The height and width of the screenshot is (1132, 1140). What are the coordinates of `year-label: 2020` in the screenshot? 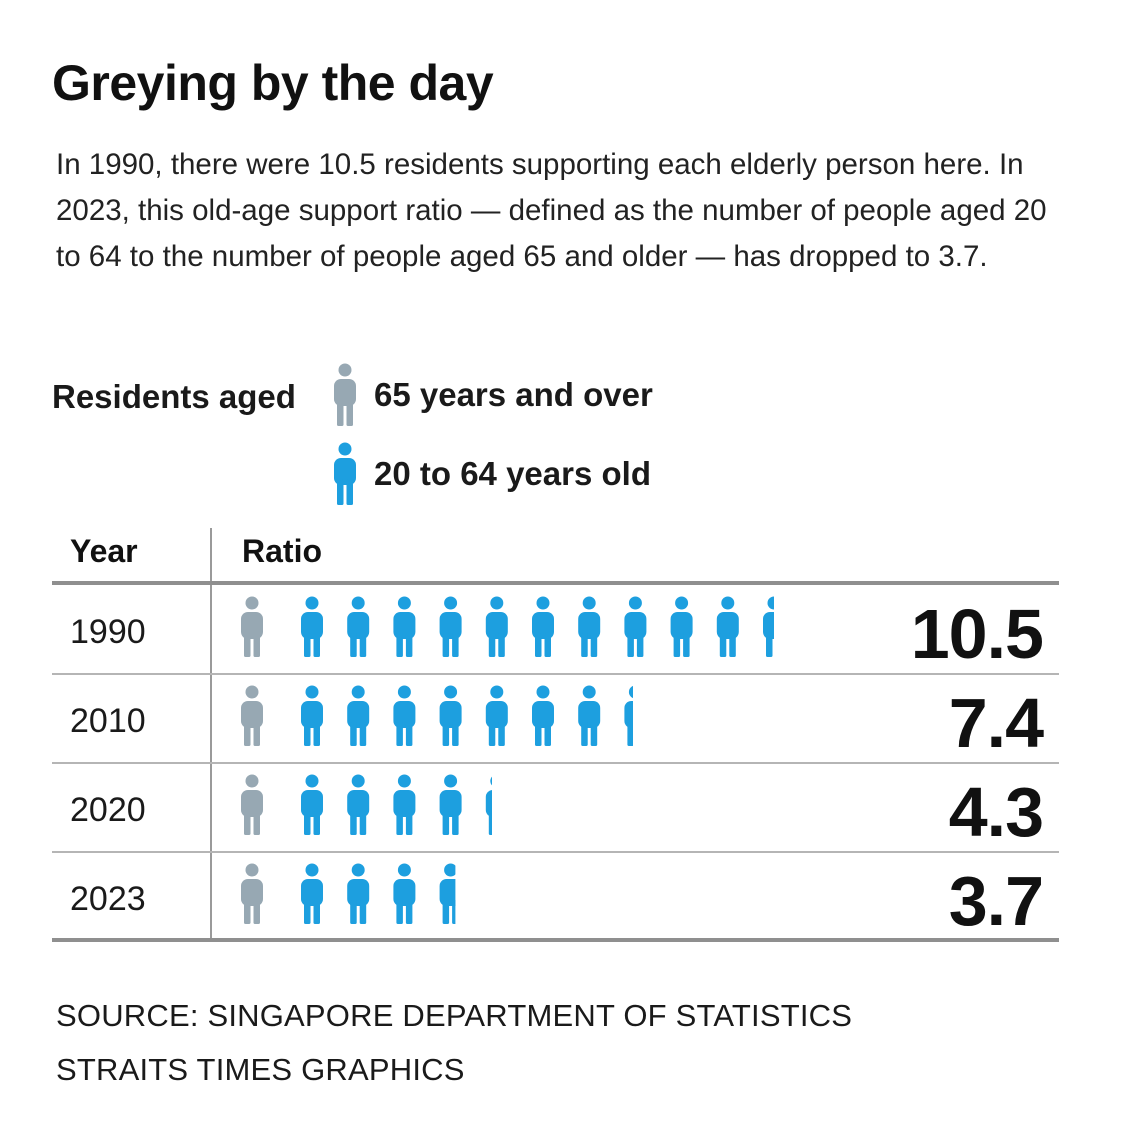 It's located at (108, 810).